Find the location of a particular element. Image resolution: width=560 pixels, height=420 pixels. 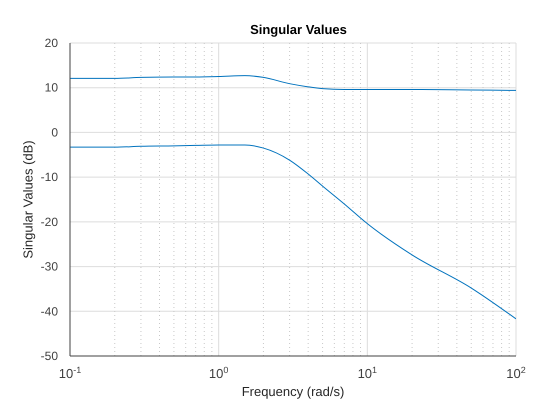

x-tick-label: 10$^{0}$ is located at coordinates (218, 373).